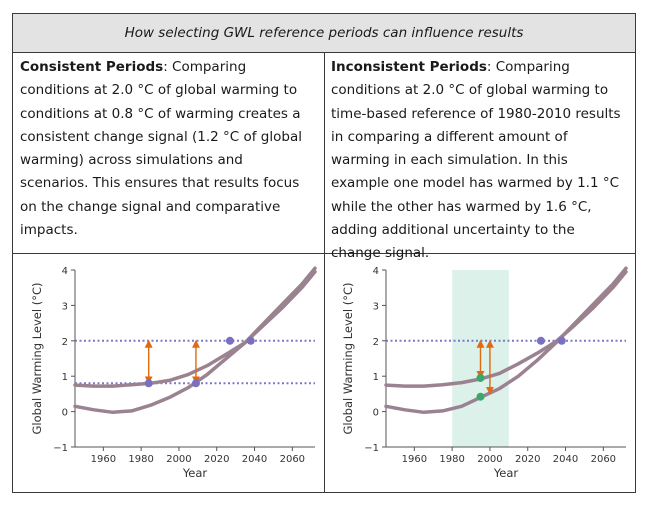 The image size is (649, 506). I want to click on row-divider, so click(324, 253).